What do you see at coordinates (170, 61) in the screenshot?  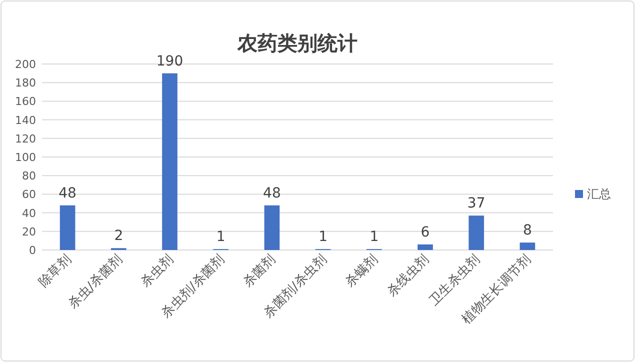 I see `data-label: 190` at bounding box center [170, 61].